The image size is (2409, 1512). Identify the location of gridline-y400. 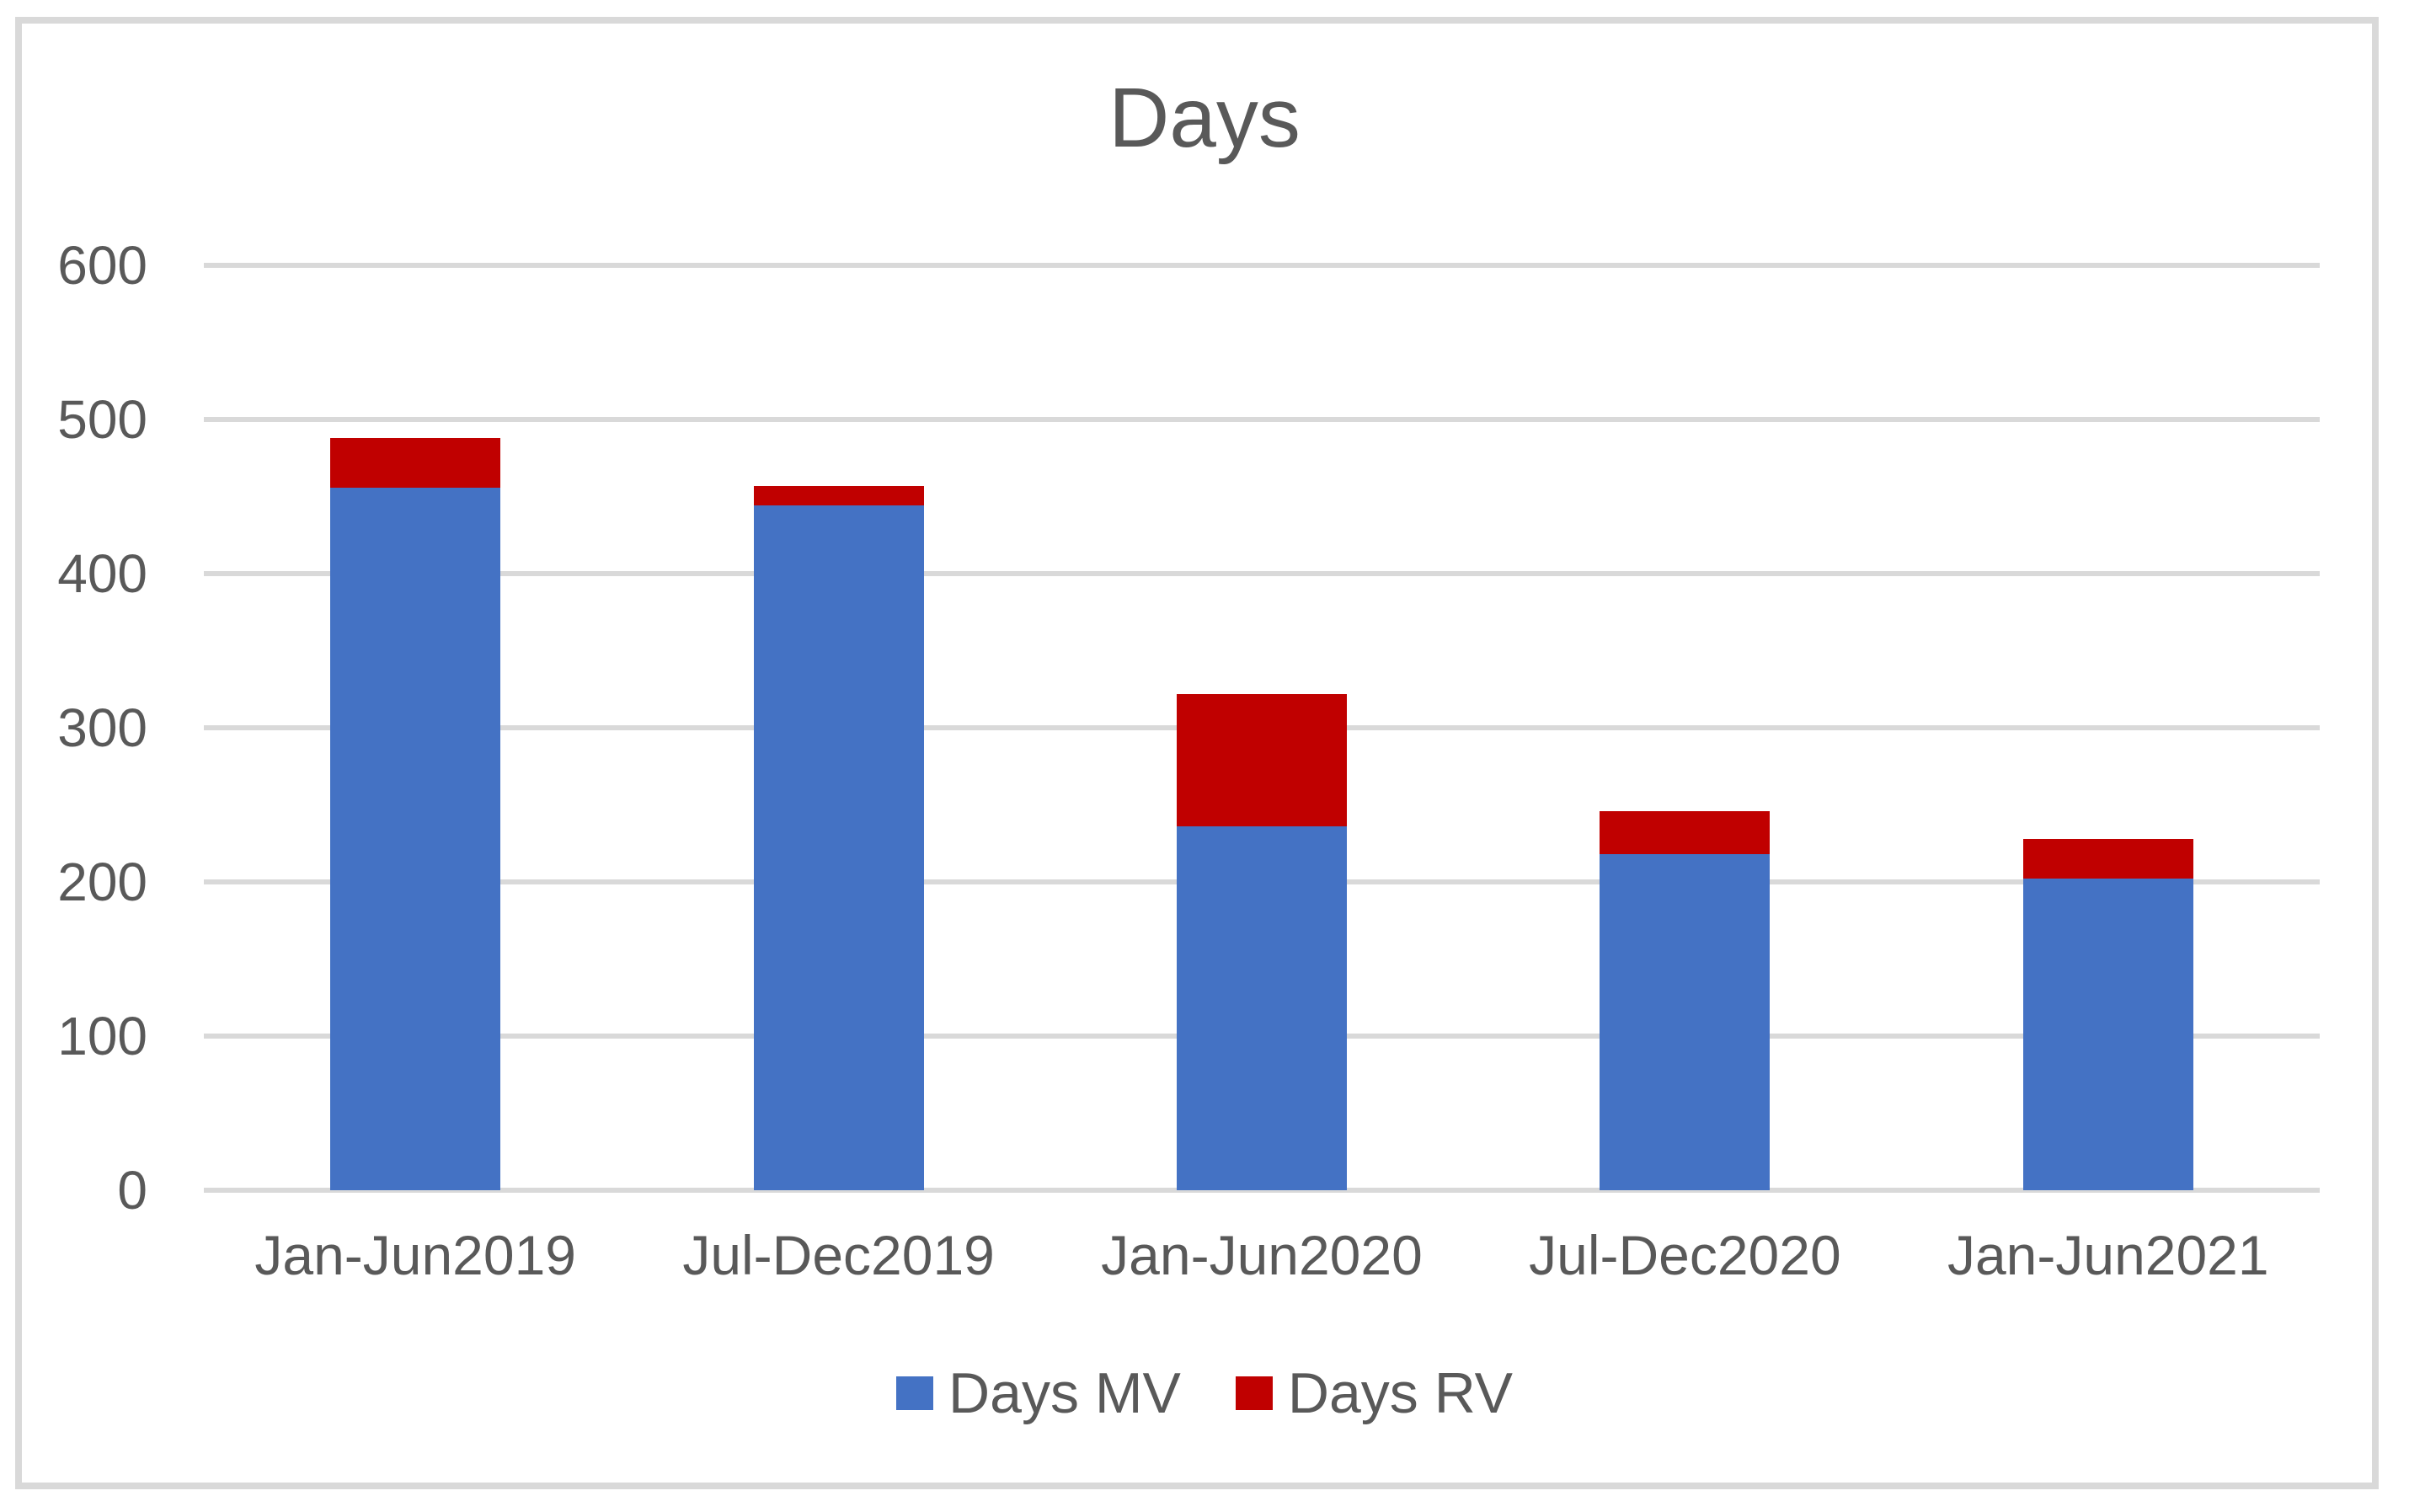
(1262, 573).